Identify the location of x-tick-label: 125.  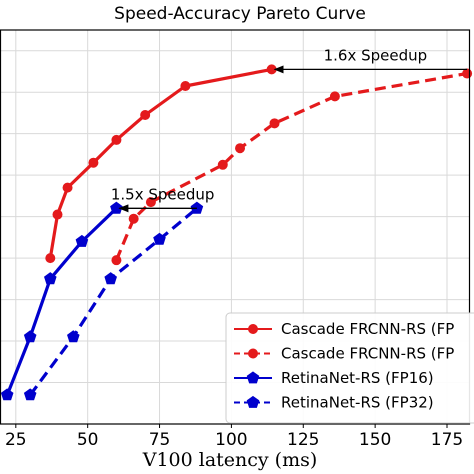
(303, 440).